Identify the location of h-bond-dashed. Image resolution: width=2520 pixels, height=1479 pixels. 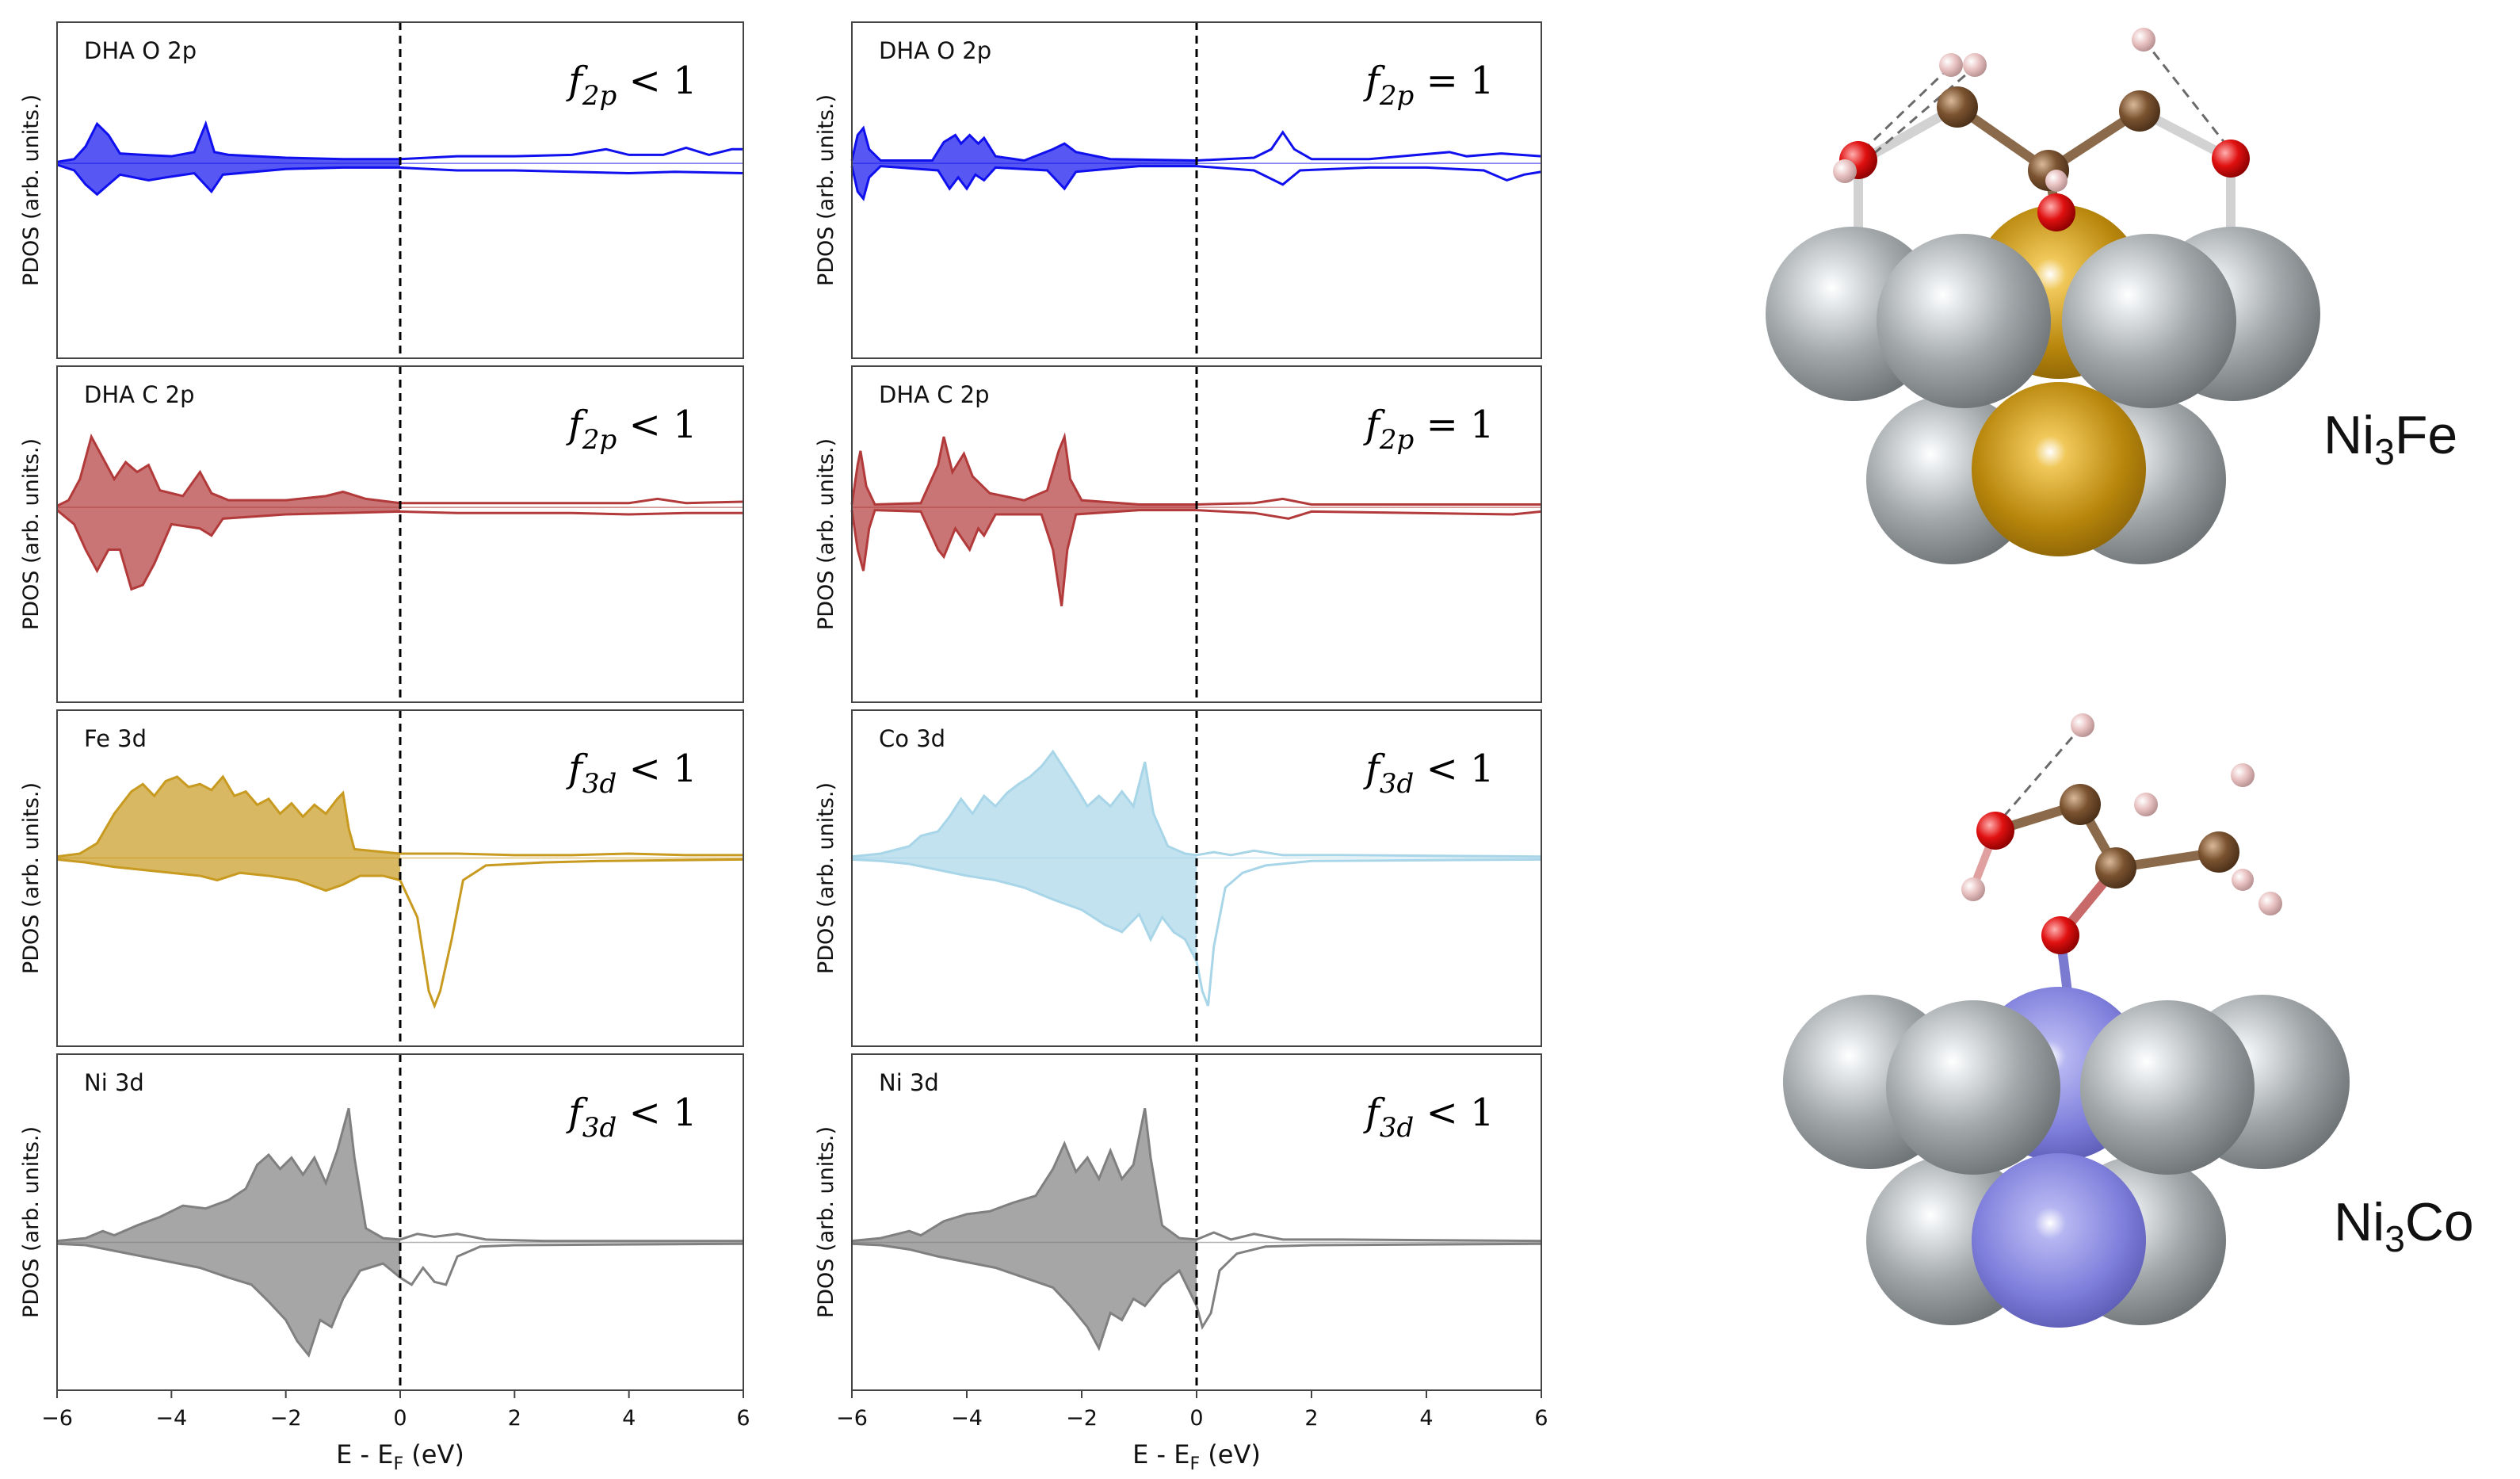
(2040, 774).